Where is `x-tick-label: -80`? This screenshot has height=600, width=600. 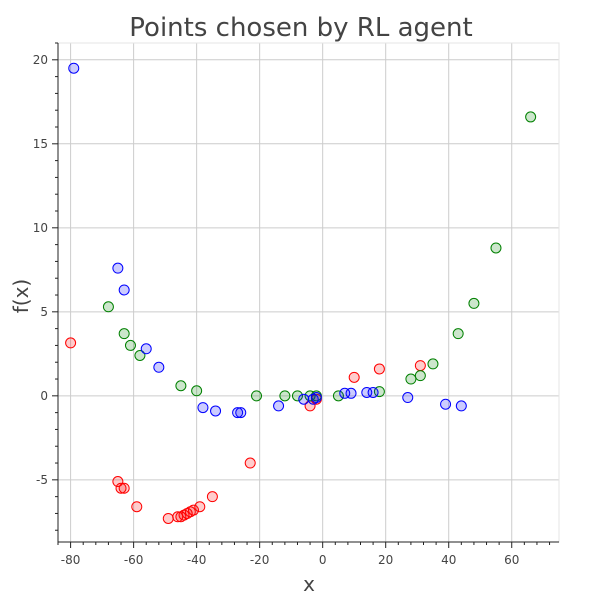 x-tick-label: -80 is located at coordinates (71, 560).